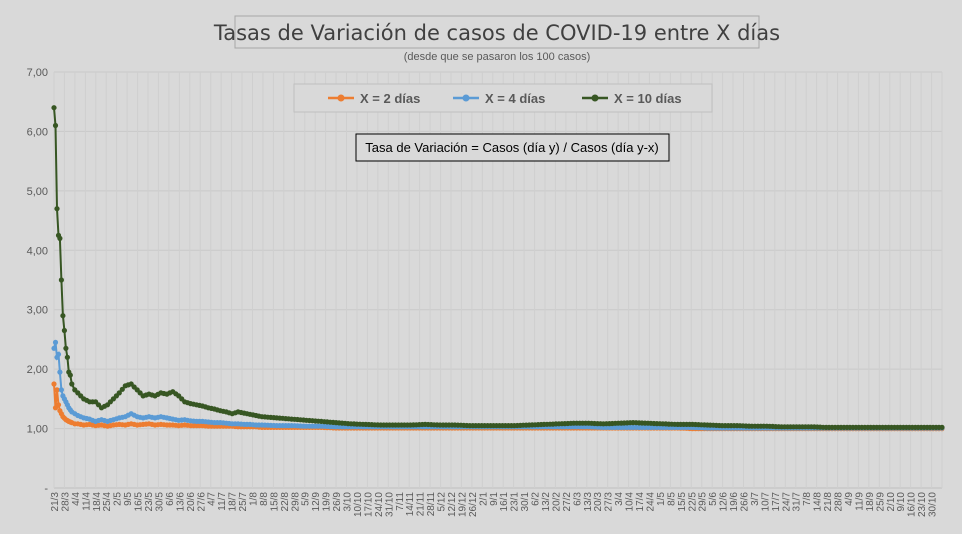 This screenshot has width=962, height=534. What do you see at coordinates (390, 98) in the screenshot?
I see `legend-label: X = 2 días` at bounding box center [390, 98].